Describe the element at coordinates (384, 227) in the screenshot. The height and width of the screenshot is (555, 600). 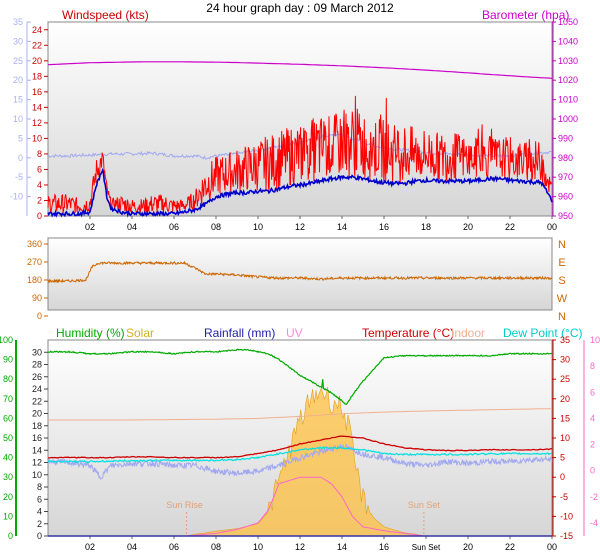
I see `time-tick-label: 16` at that location.